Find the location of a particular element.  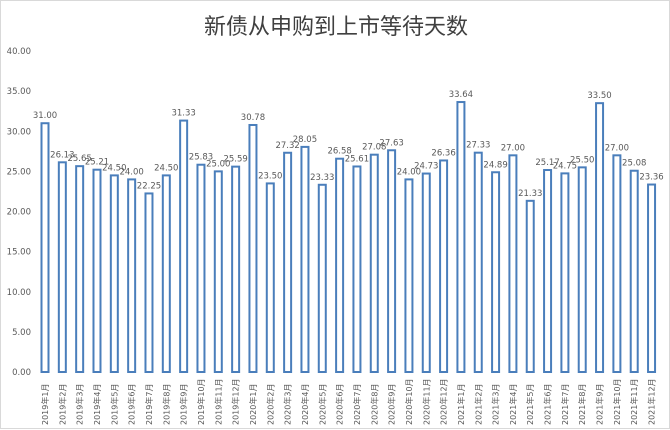

x-tick-label: 2020年7月 is located at coordinates (357, 404).